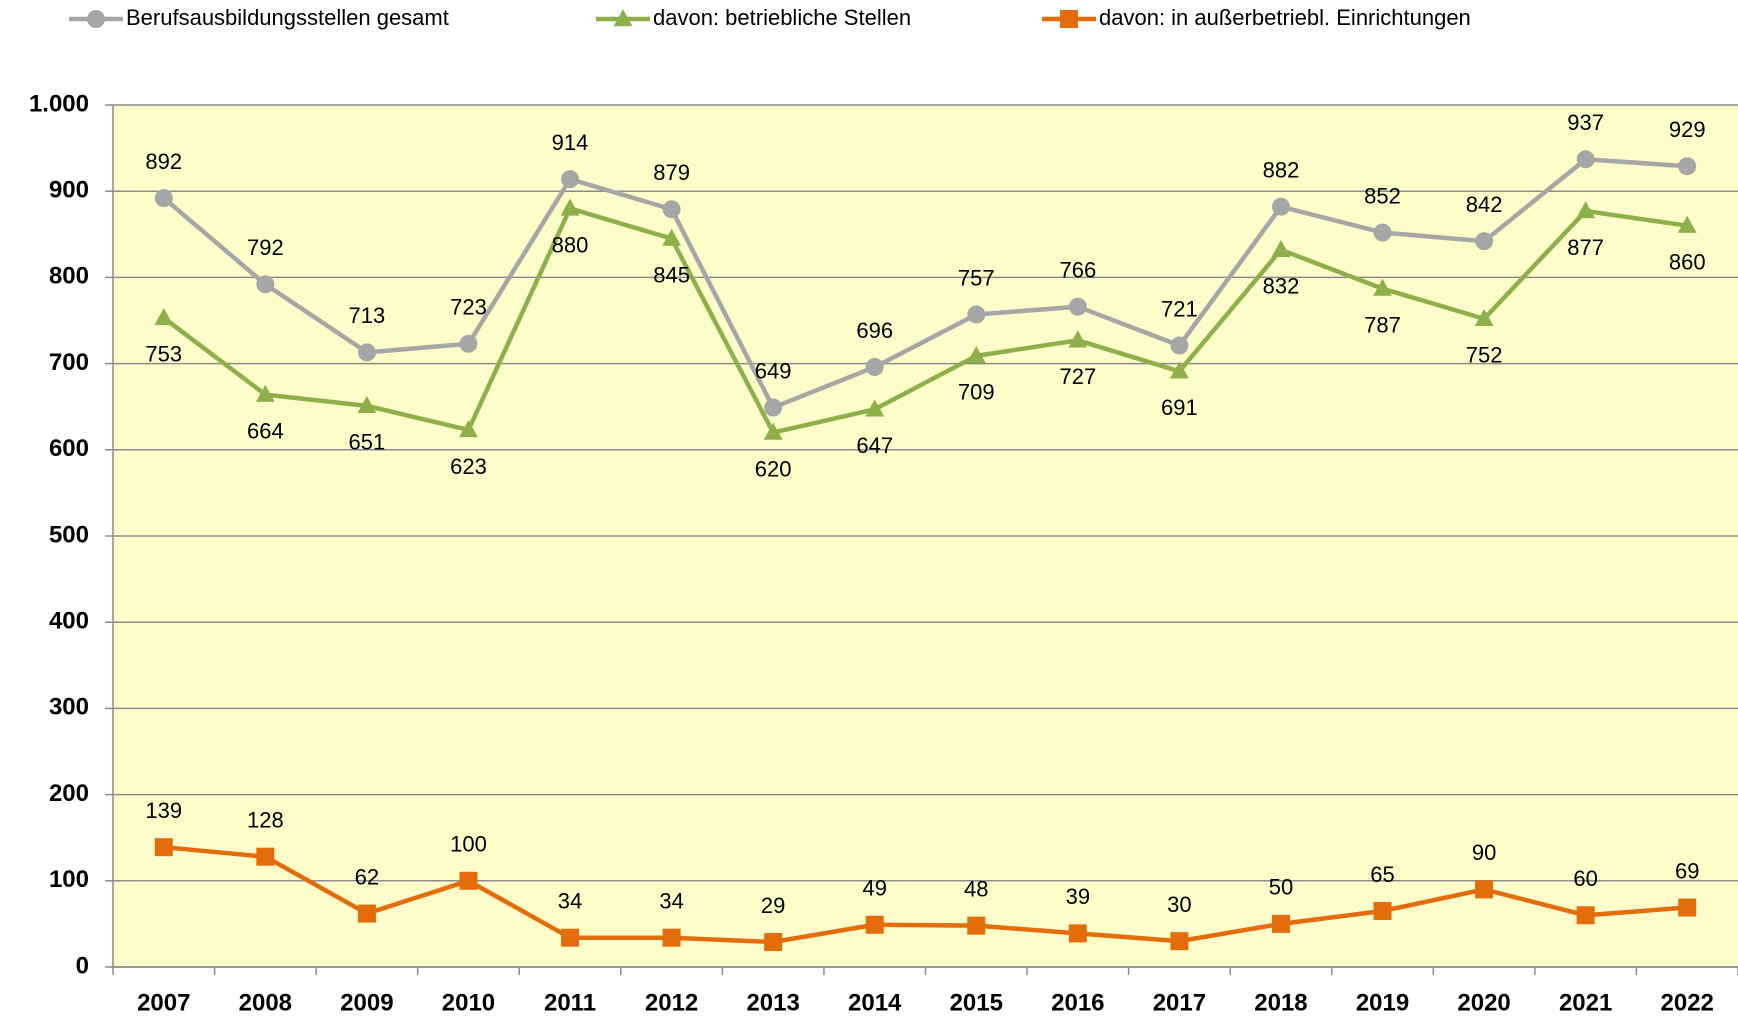 The image size is (1738, 1016). Describe the element at coordinates (1484, 355) in the screenshot. I see `data-label: 752` at that location.